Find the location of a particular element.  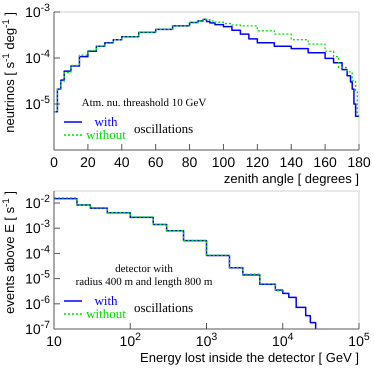

x-tick-label: 180 is located at coordinates (359, 162).